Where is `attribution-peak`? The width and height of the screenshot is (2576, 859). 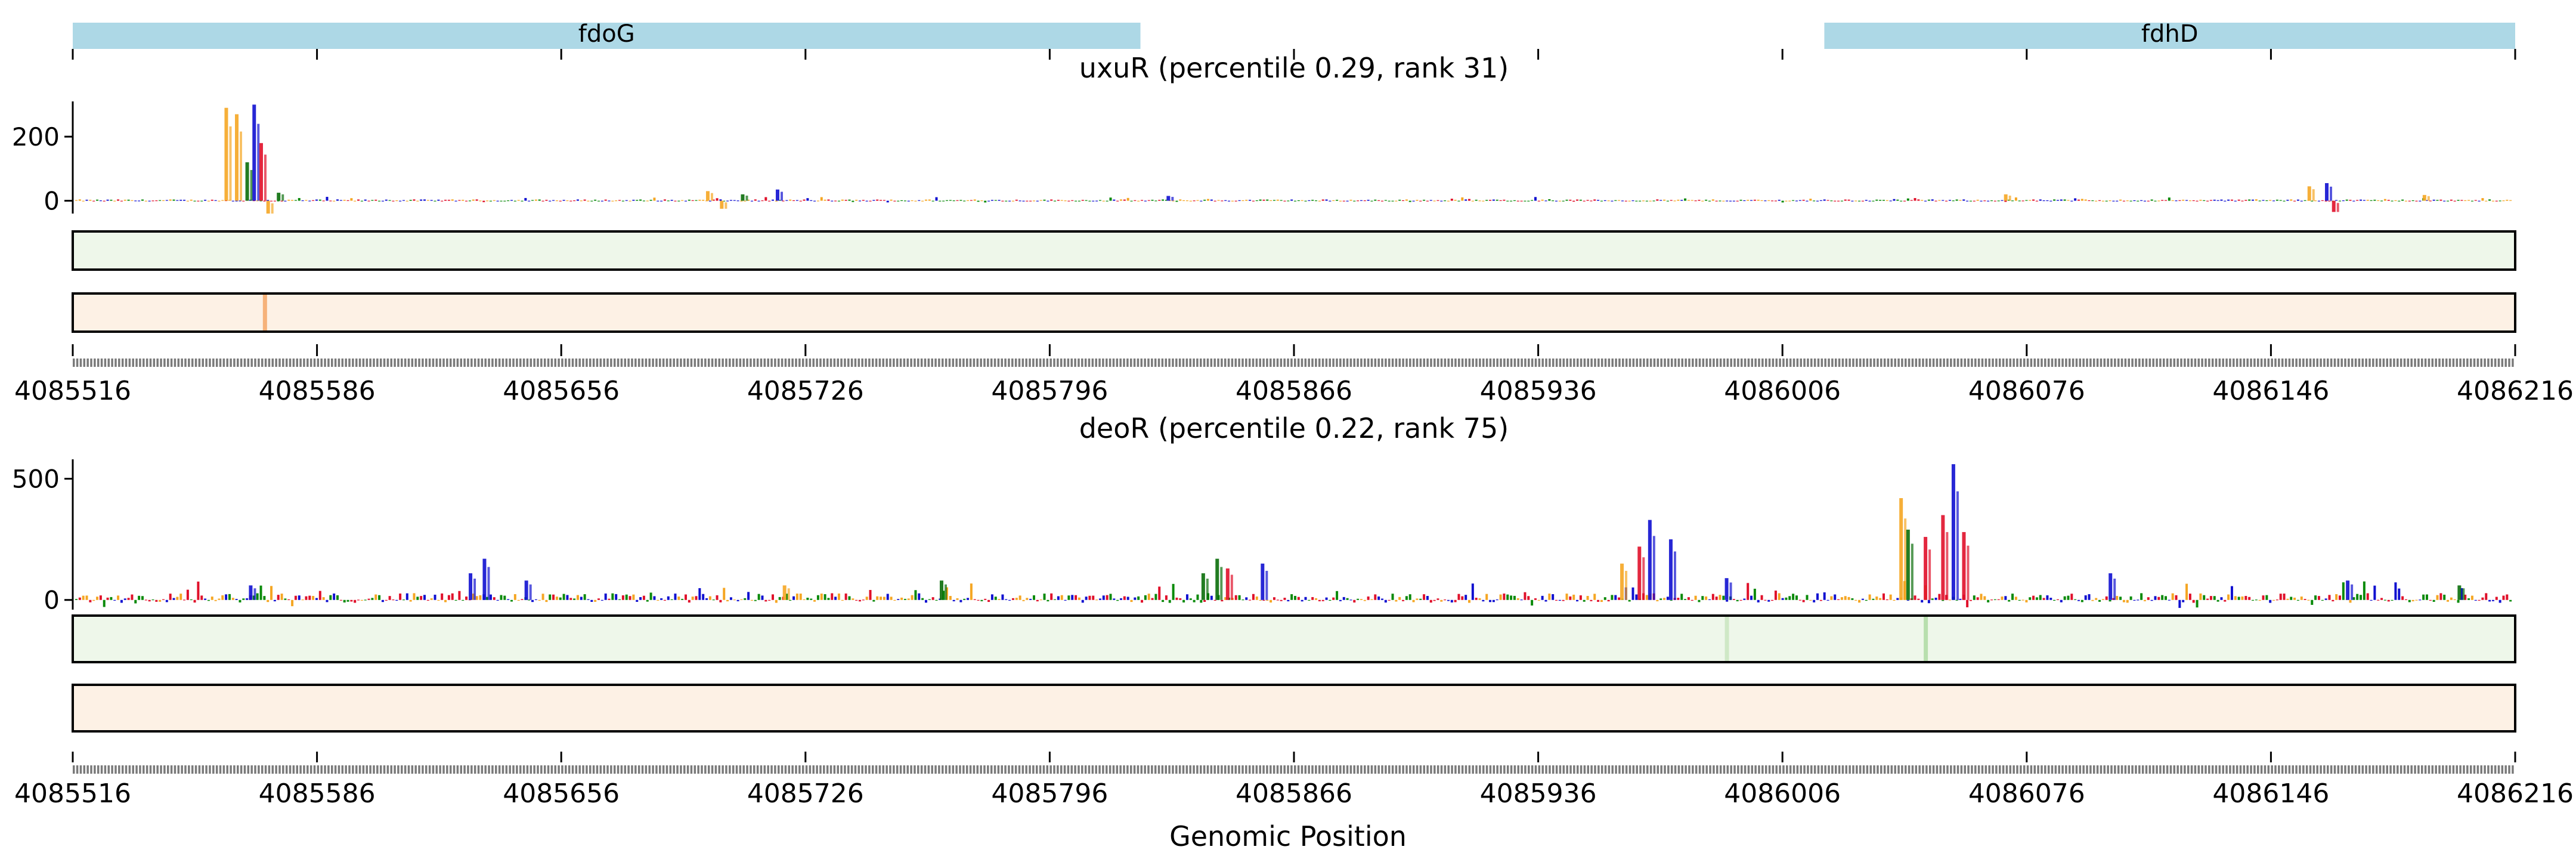 attribution-peak is located at coordinates (1943, 557).